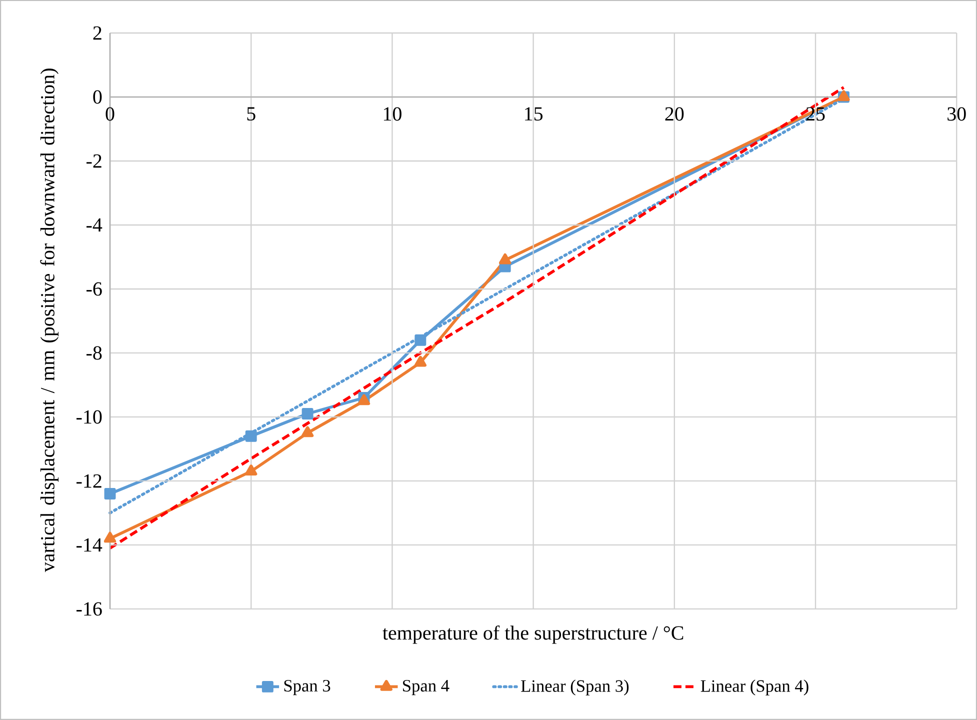 The image size is (977, 720). What do you see at coordinates (97, 33) in the screenshot?
I see `y-tick-label: 2` at bounding box center [97, 33].